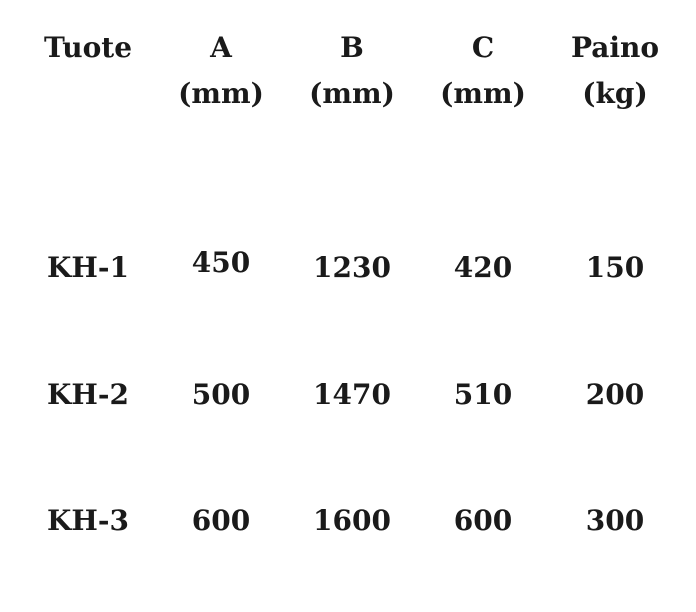  Describe the element at coordinates (88, 394) in the screenshot. I see `table-cell-product: KH-2` at that location.